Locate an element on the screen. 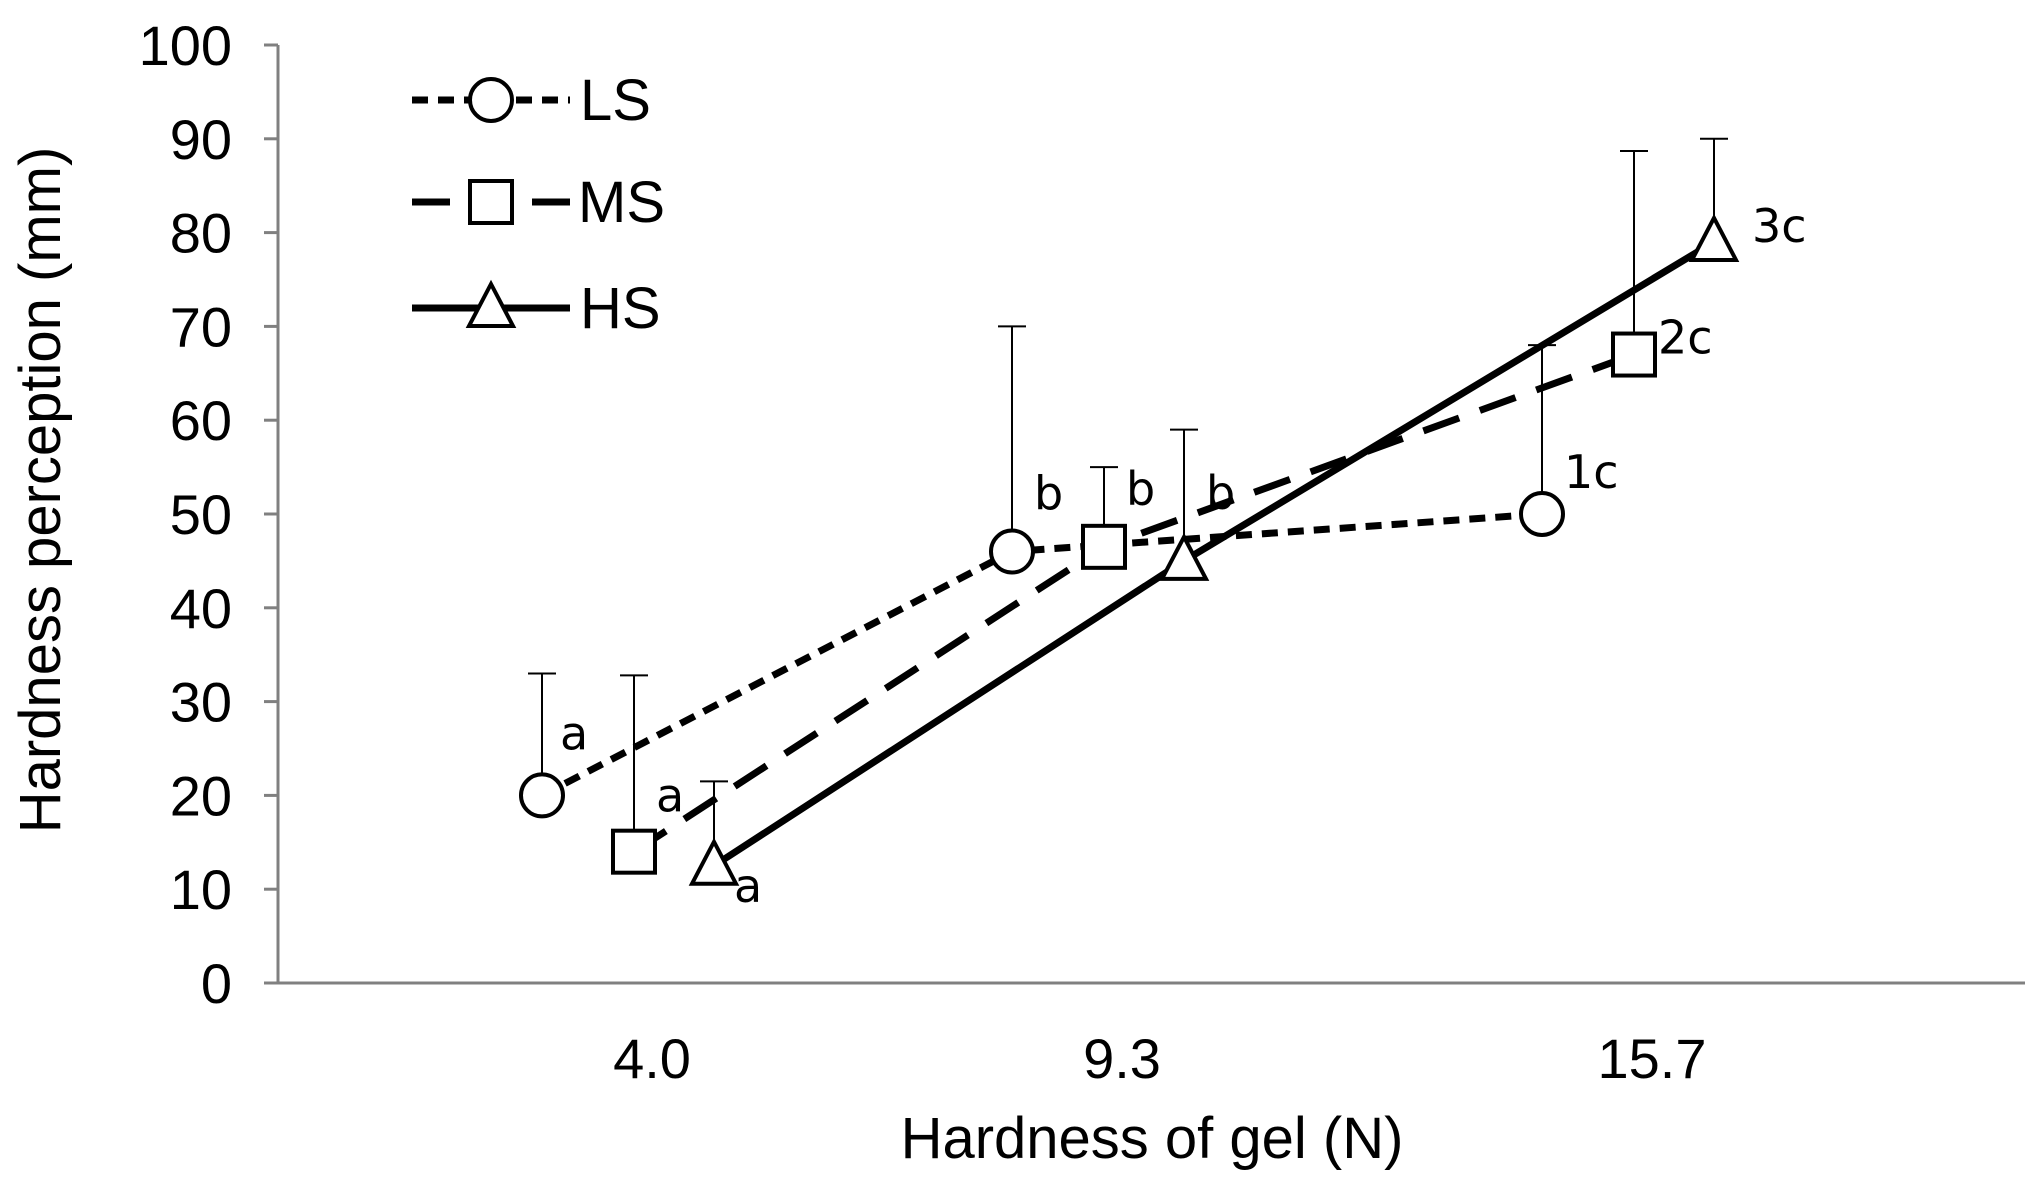 This screenshot has height=1194, width=2040. significance-label-ls: a is located at coordinates (574, 733).